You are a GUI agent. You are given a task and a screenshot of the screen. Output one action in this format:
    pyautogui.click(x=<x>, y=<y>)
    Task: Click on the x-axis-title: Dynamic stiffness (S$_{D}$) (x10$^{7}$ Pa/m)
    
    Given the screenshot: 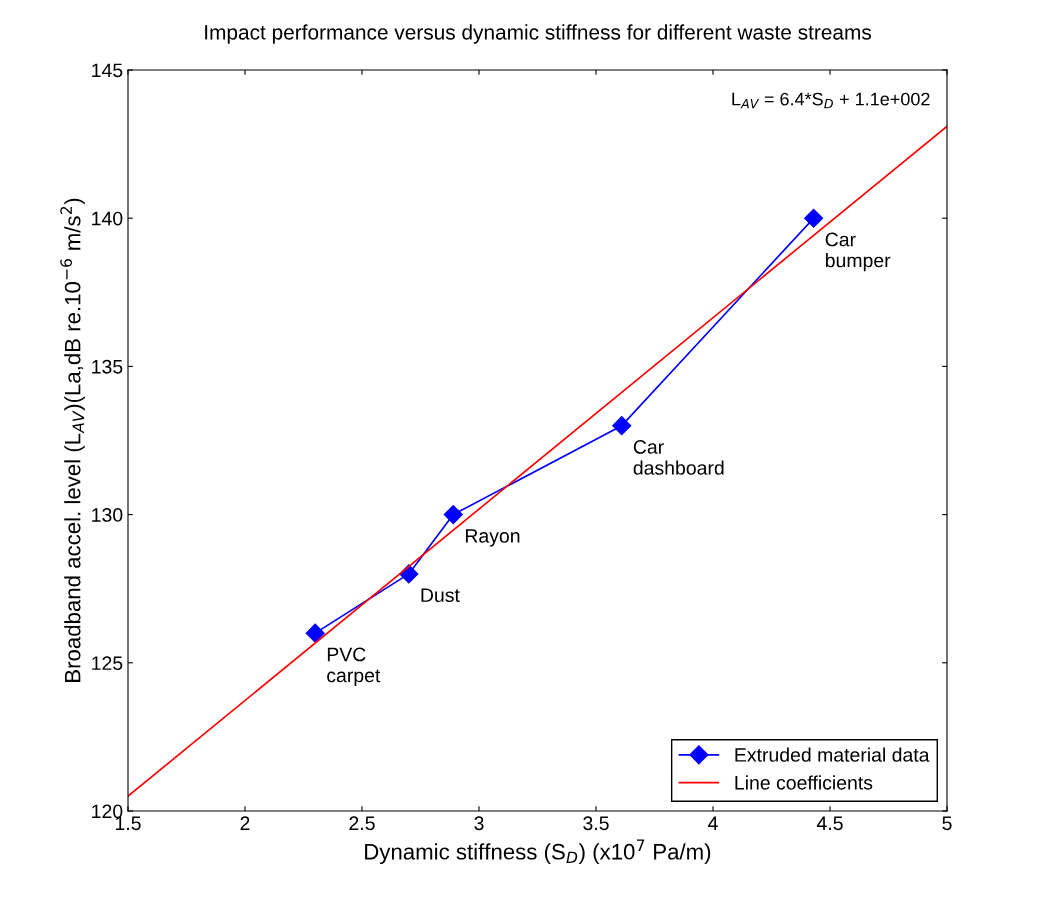 What is the action you would take?
    pyautogui.click(x=538, y=851)
    